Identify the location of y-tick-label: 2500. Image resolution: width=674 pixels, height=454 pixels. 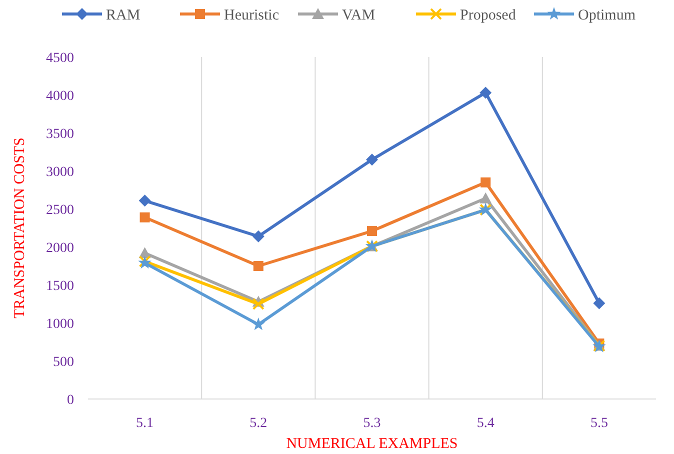
(60, 210).